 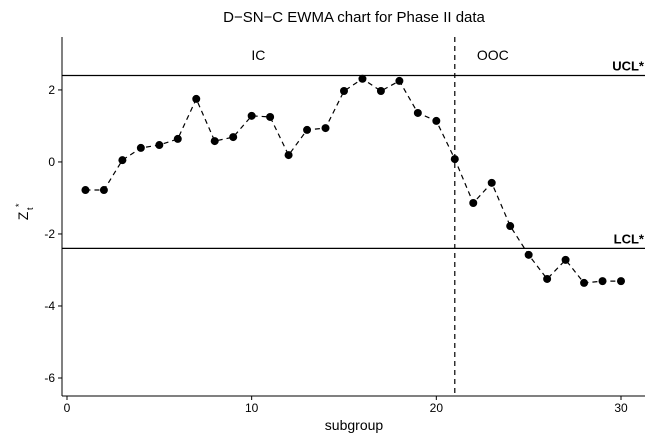 I want to click on region-label: OOC, so click(x=493, y=55).